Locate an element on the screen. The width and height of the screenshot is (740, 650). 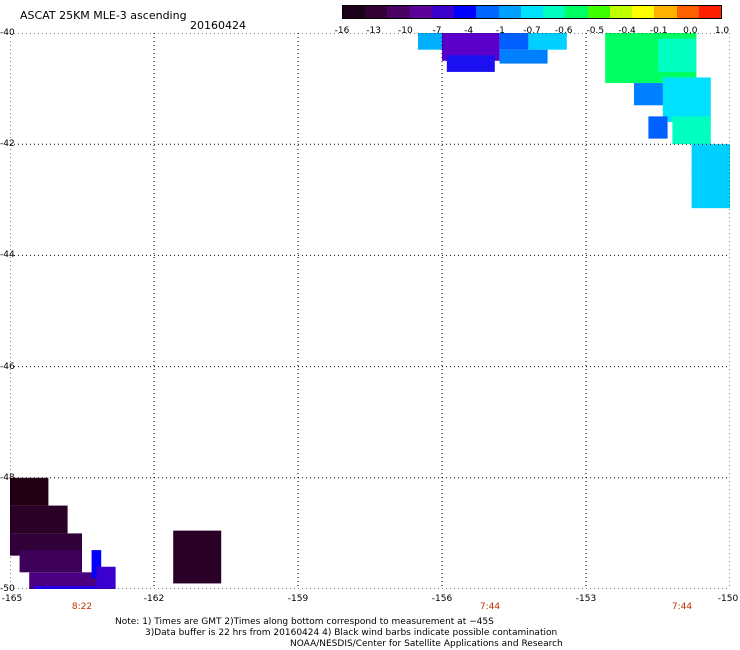
colorbar-tick-label: 1.0 is located at coordinates (722, 31).